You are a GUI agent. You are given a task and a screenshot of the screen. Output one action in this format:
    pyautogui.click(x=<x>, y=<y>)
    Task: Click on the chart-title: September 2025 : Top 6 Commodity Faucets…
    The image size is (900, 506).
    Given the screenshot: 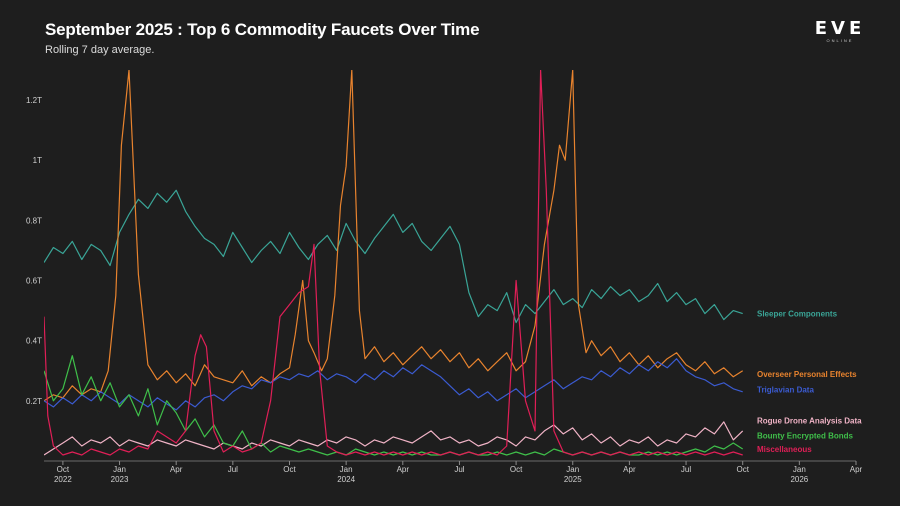 What is the action you would take?
    pyautogui.click(x=262, y=29)
    